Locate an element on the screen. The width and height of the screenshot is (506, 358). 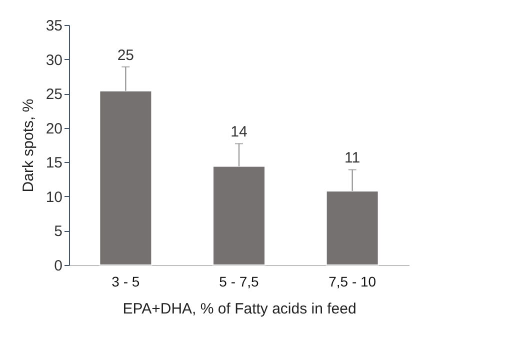
x-tick-label: 7,5 - 10 is located at coordinates (352, 282).